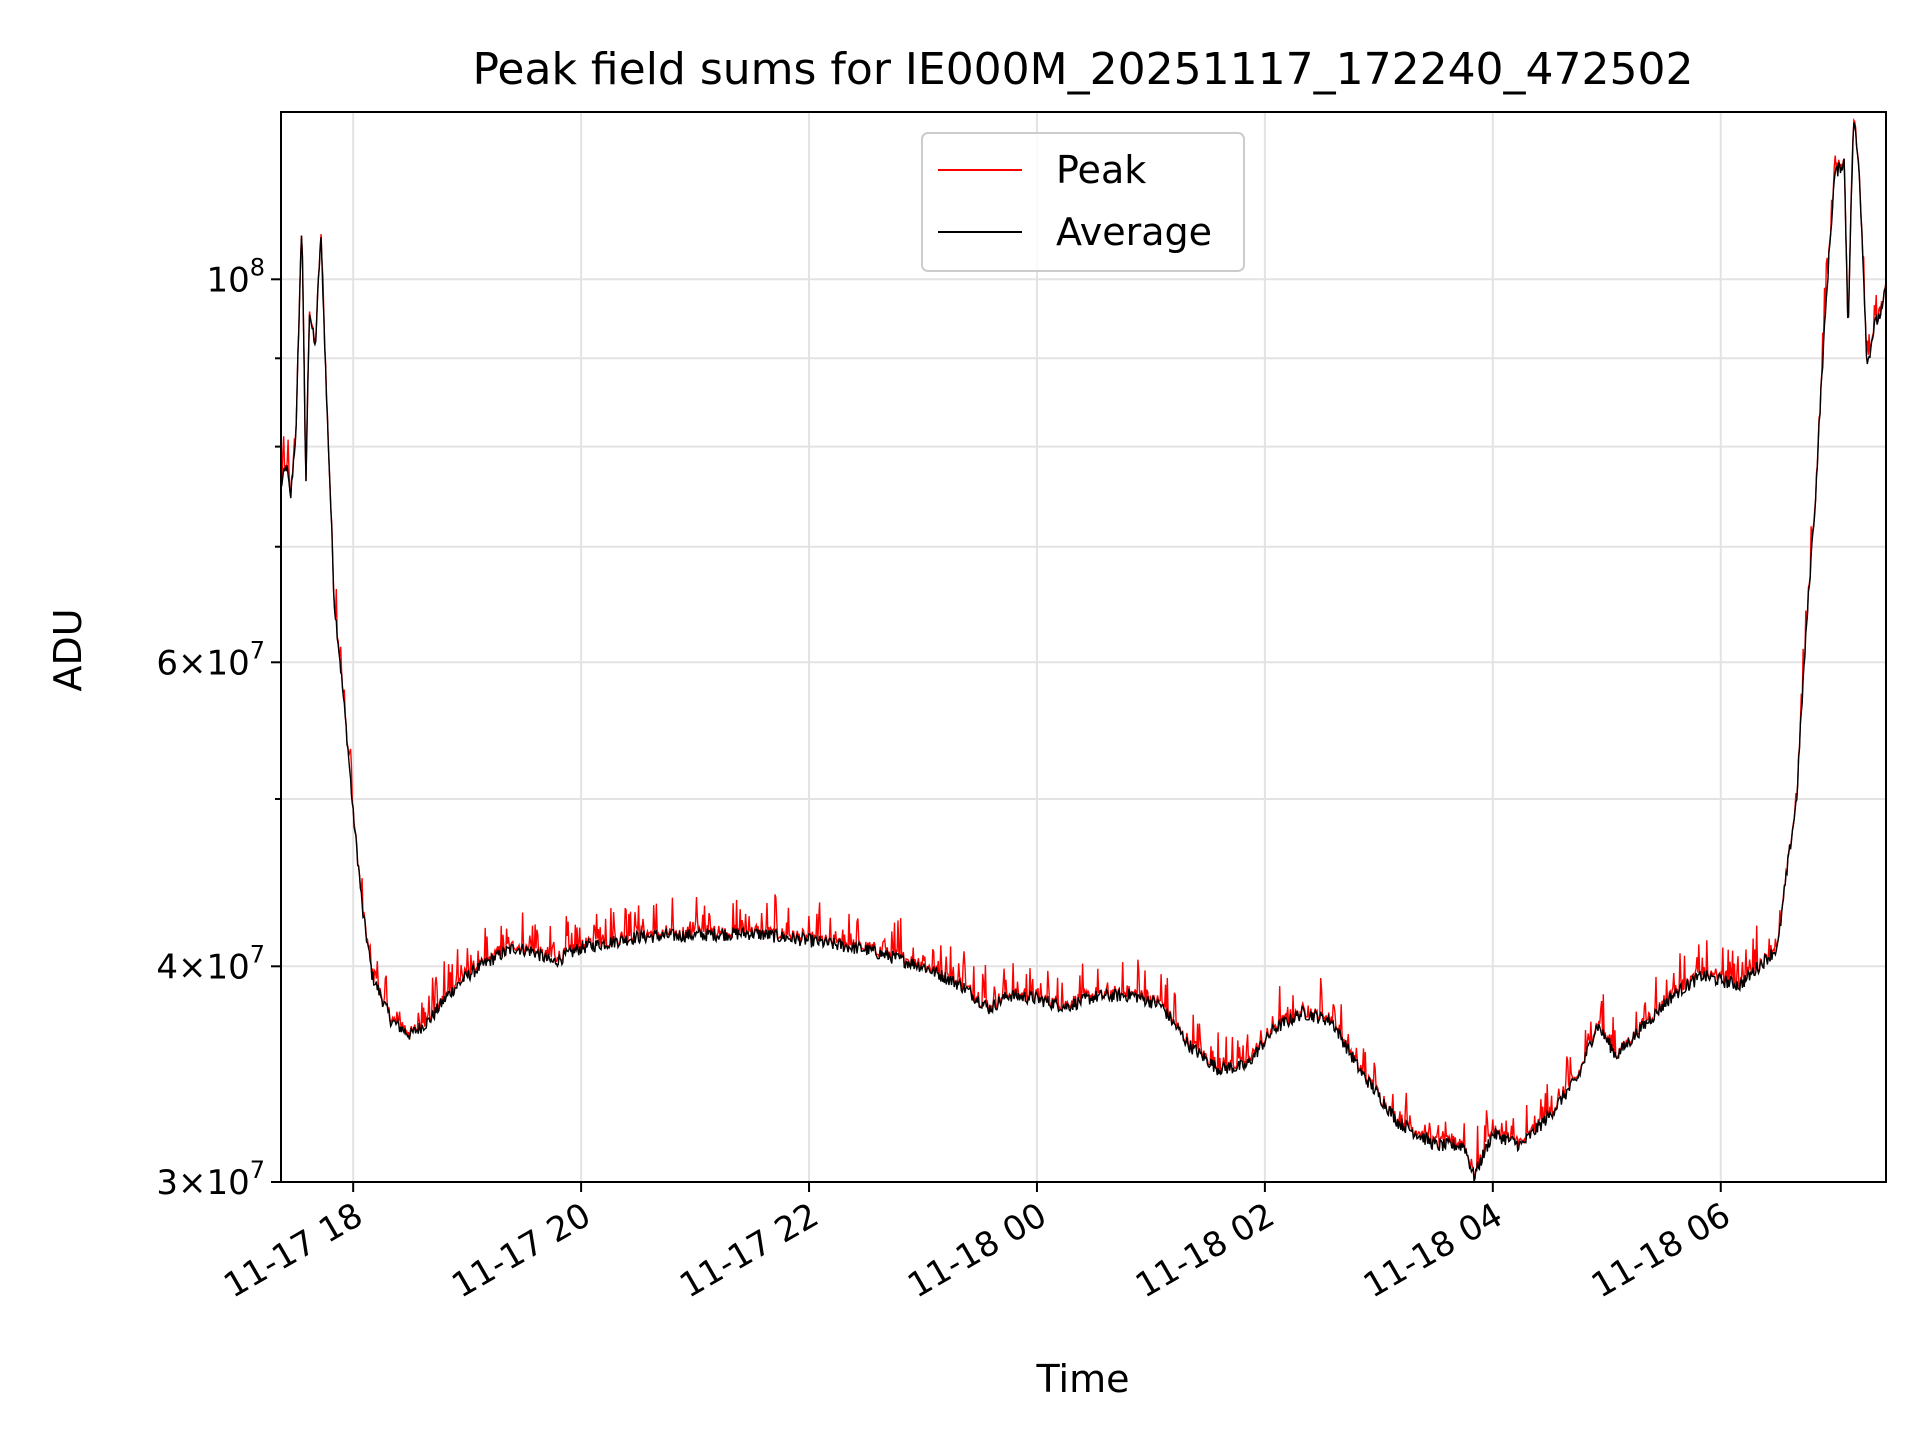 Image resolution: width=1920 pixels, height=1444 pixels. Describe the element at coordinates (293, 1250) in the screenshot. I see `x-tick-label: 11-17 18` at that location.